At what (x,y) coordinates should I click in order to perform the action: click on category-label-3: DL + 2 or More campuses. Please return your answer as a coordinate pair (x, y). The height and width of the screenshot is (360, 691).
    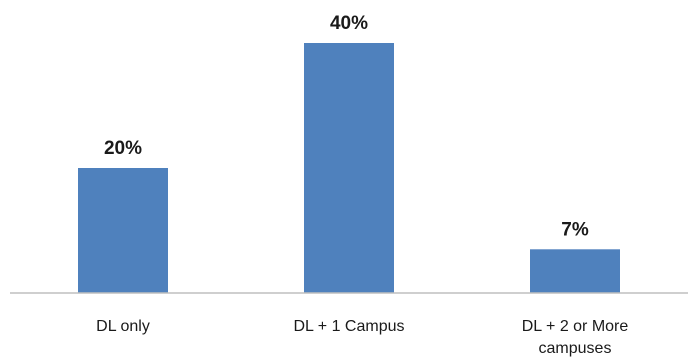
    Looking at the image, I should click on (575, 337).